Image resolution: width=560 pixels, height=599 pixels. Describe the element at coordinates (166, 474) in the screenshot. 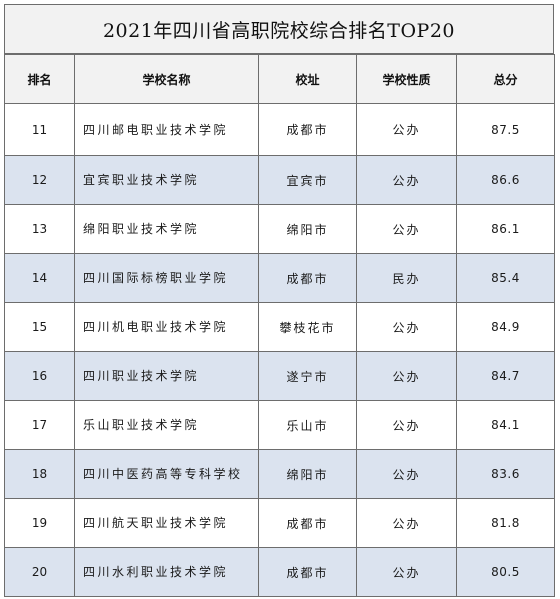

I see `cell-school: 四川中医药高等专科学校` at that location.